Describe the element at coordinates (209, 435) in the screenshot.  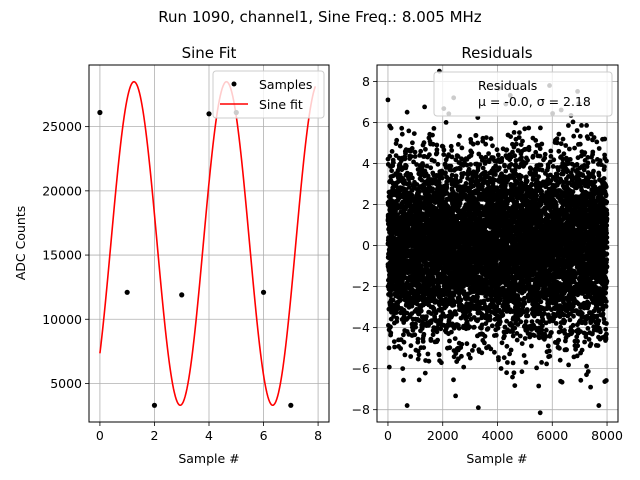
I see `sine-fit-xtick-label: 4` at that location.